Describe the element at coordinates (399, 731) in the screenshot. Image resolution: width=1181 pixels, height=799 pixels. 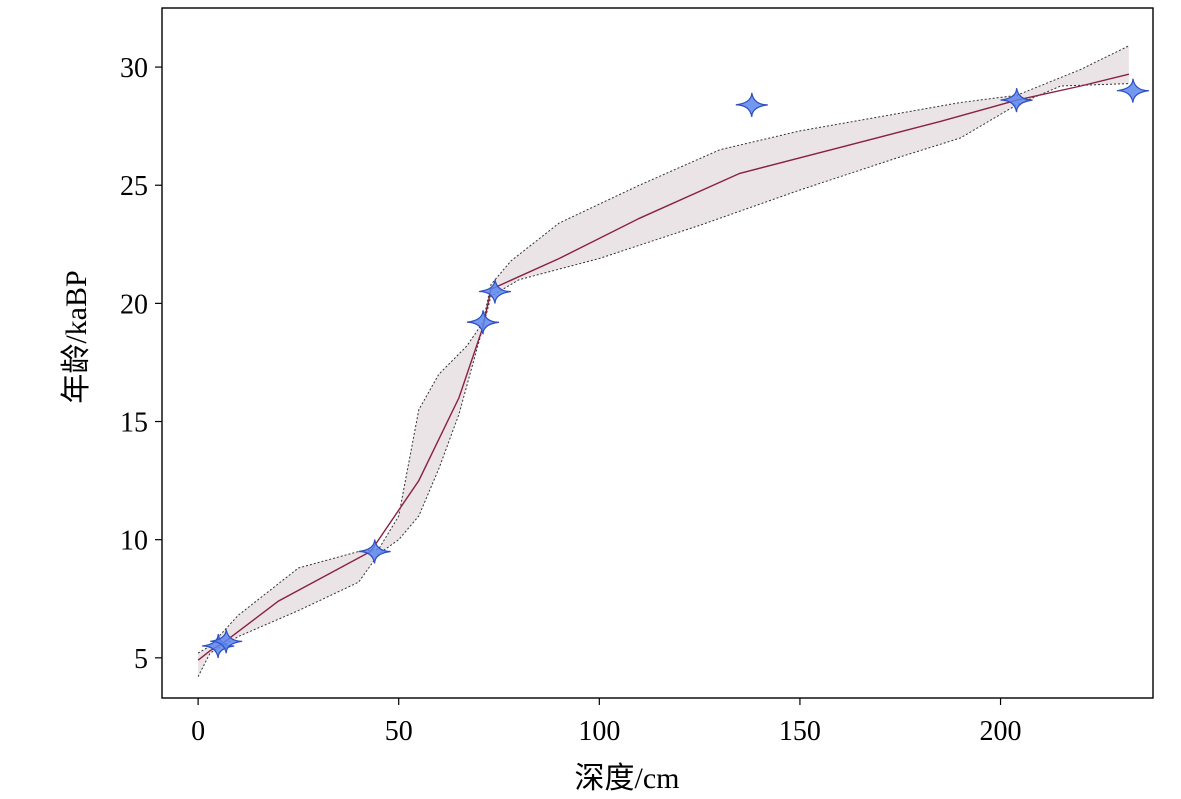
I see `x-tick-label: 50` at that location.